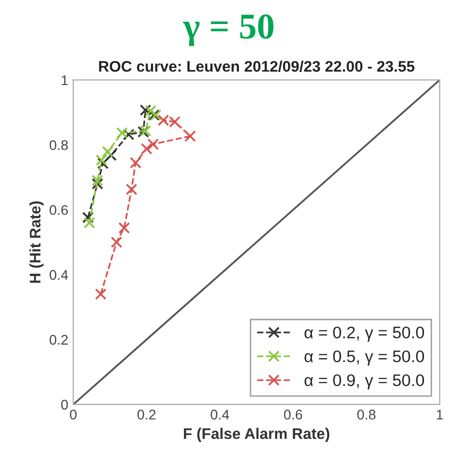 The width and height of the screenshot is (458, 457). Describe the element at coordinates (59, 339) in the screenshot. I see `y-tick-label: 0.2` at that location.